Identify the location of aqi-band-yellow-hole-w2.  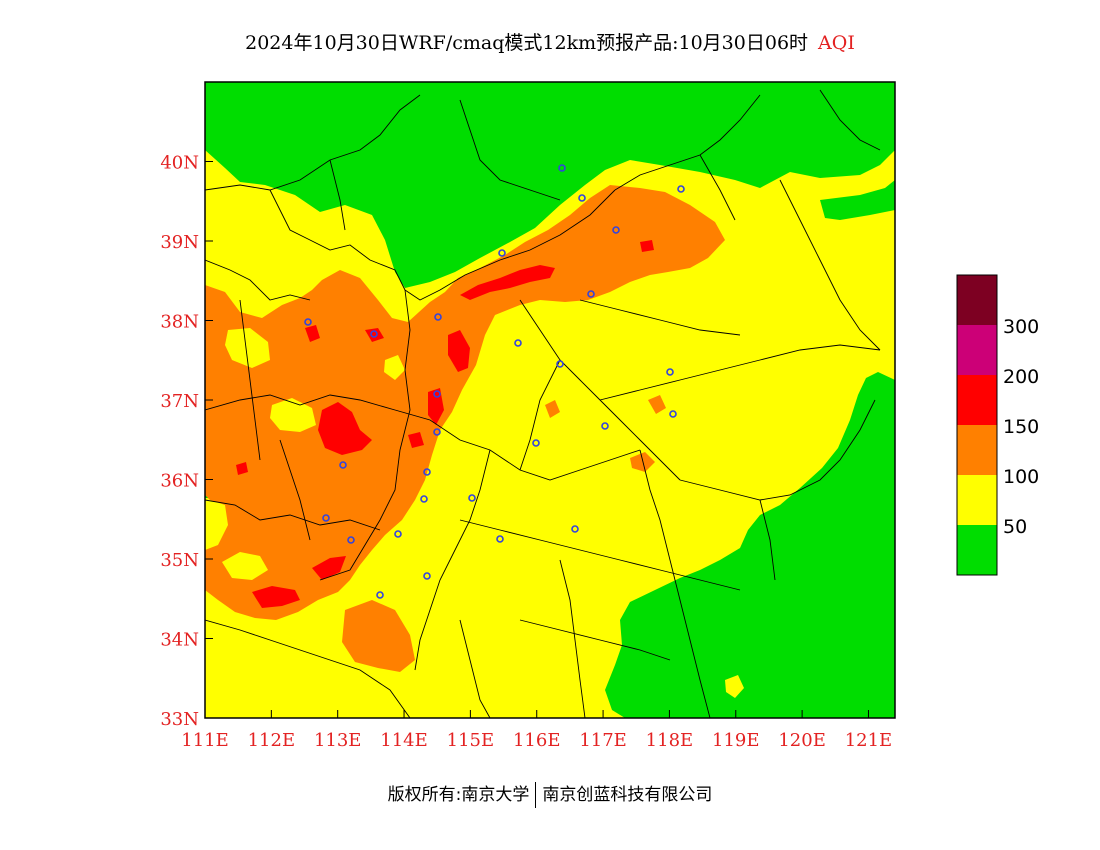
(293, 415).